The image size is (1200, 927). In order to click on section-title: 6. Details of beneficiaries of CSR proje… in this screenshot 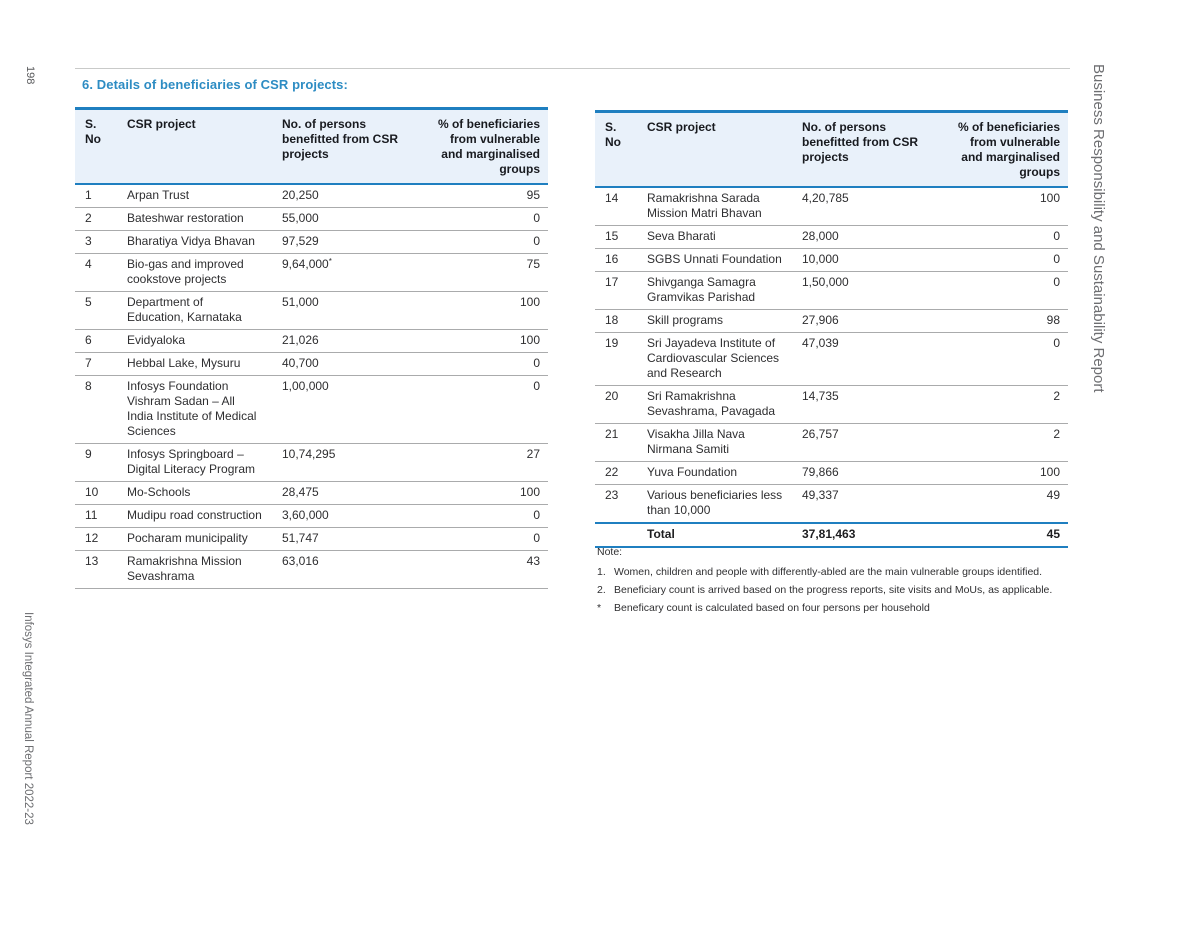, I will do `click(215, 84)`.